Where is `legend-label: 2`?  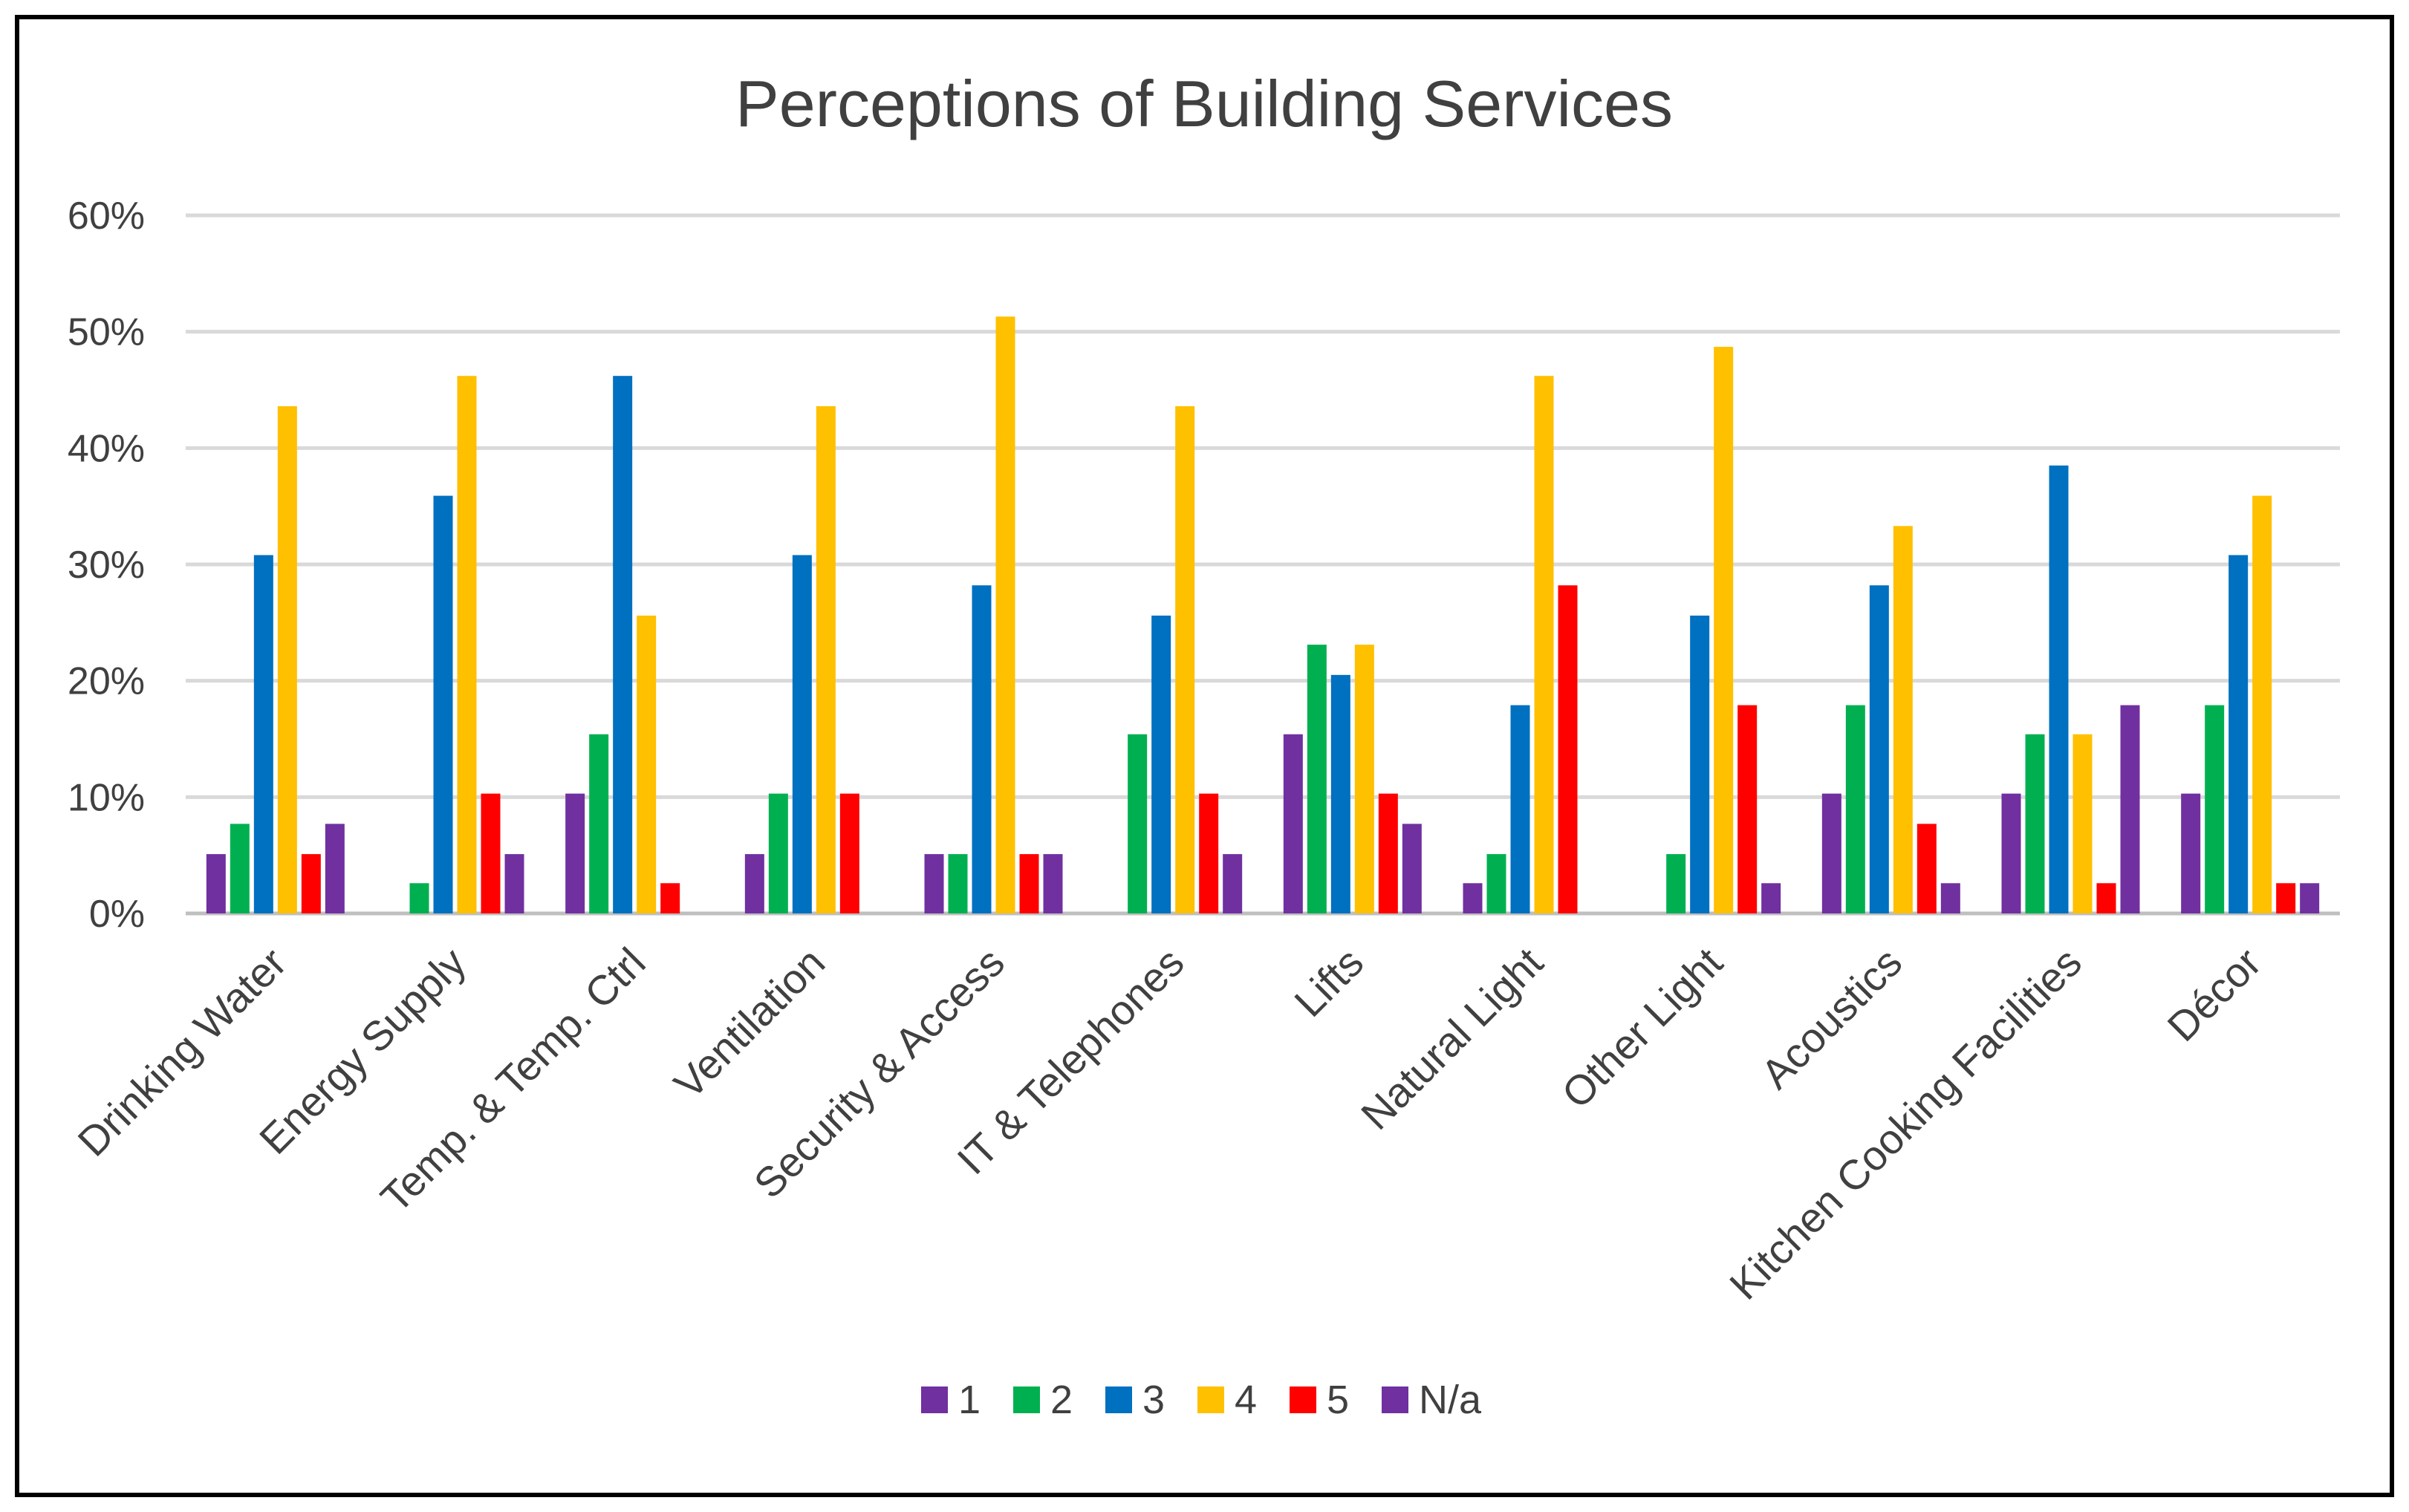 legend-label: 2 is located at coordinates (1062, 1400).